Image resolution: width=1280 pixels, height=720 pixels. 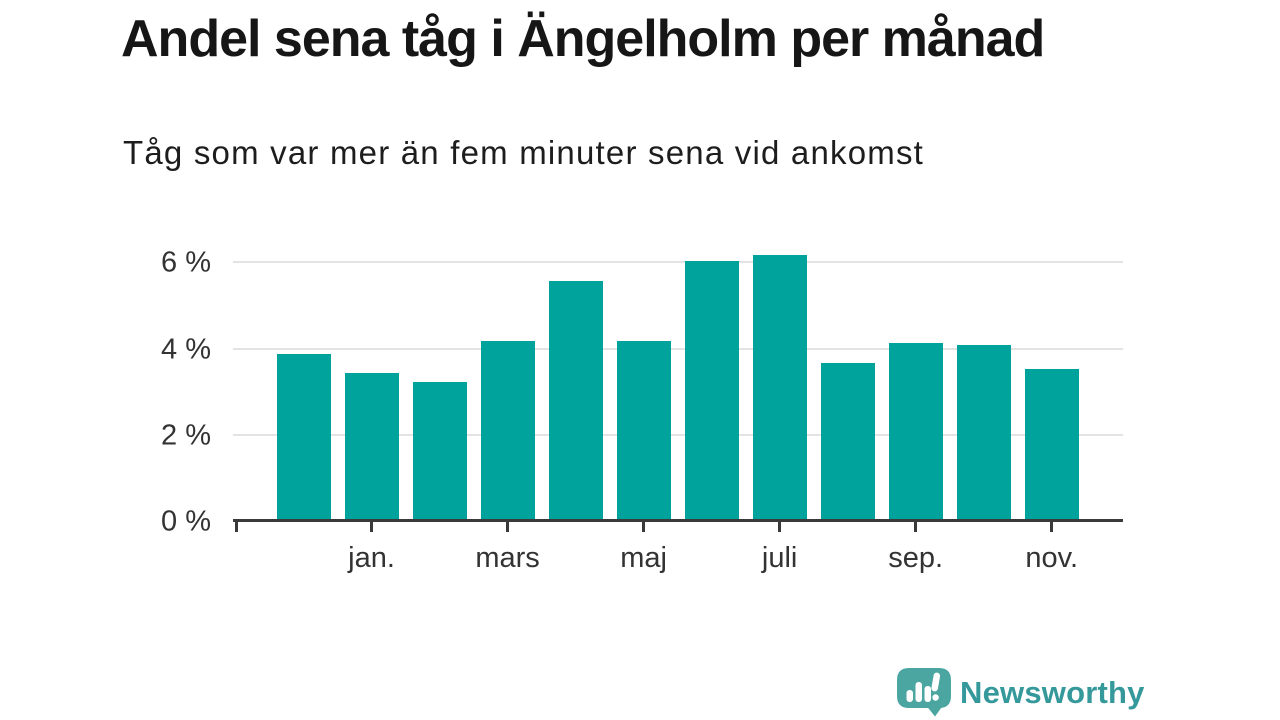 What do you see at coordinates (983, 432) in the screenshot?
I see `bar-okt` at bounding box center [983, 432].